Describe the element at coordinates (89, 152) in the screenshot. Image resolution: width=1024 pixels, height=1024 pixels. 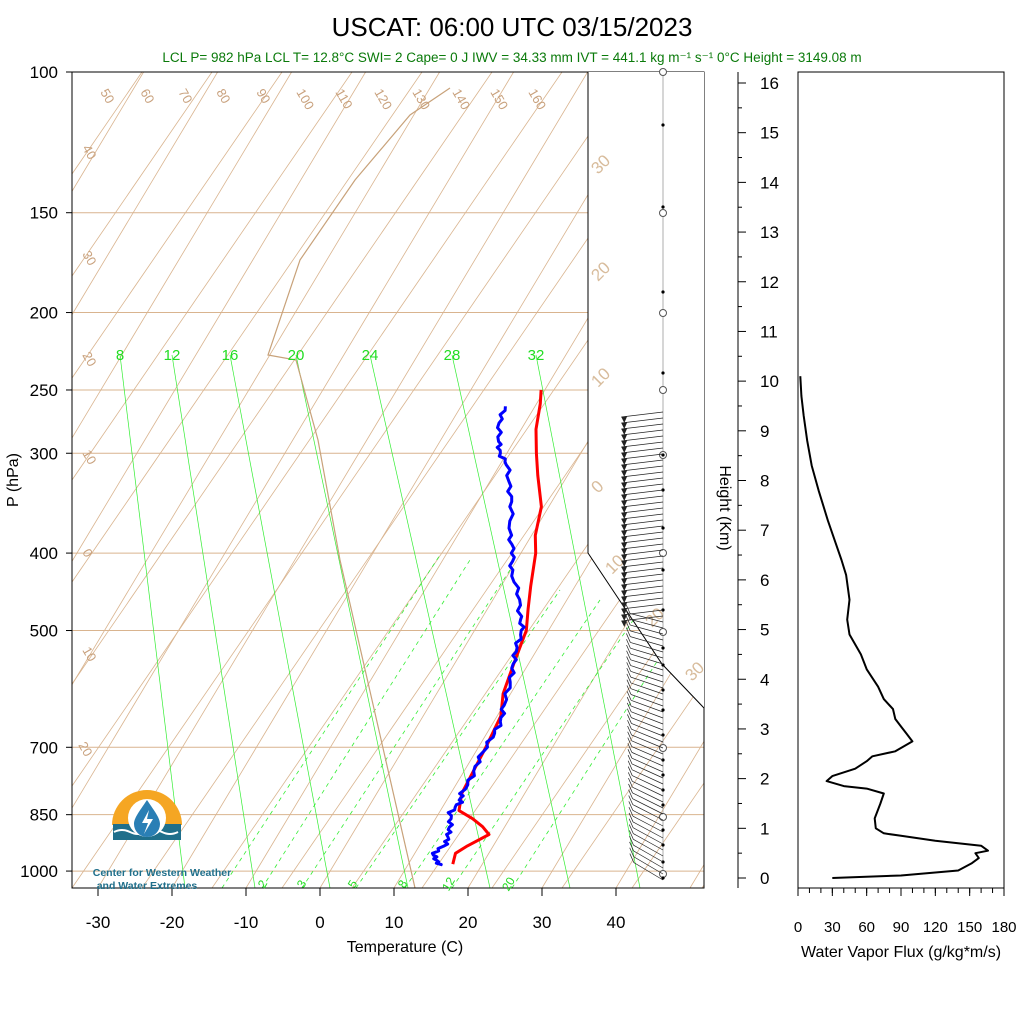
I see `isotherm-label: 40` at that location.